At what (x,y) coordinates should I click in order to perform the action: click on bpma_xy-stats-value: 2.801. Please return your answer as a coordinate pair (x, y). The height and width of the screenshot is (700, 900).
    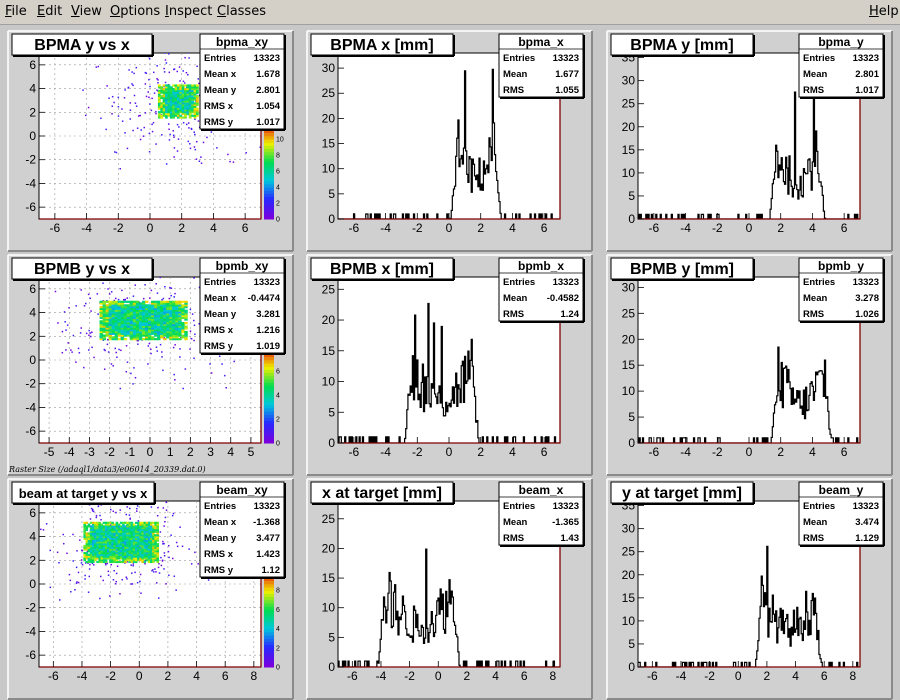
    Looking at the image, I should click on (268, 90).